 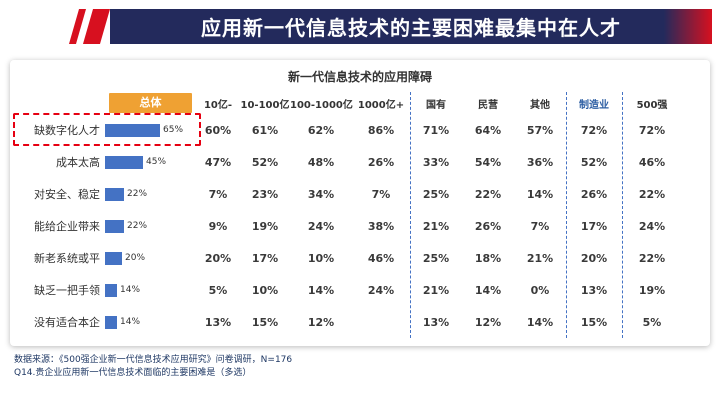 I want to click on column-header: 100-1000亿, so click(x=321, y=105).